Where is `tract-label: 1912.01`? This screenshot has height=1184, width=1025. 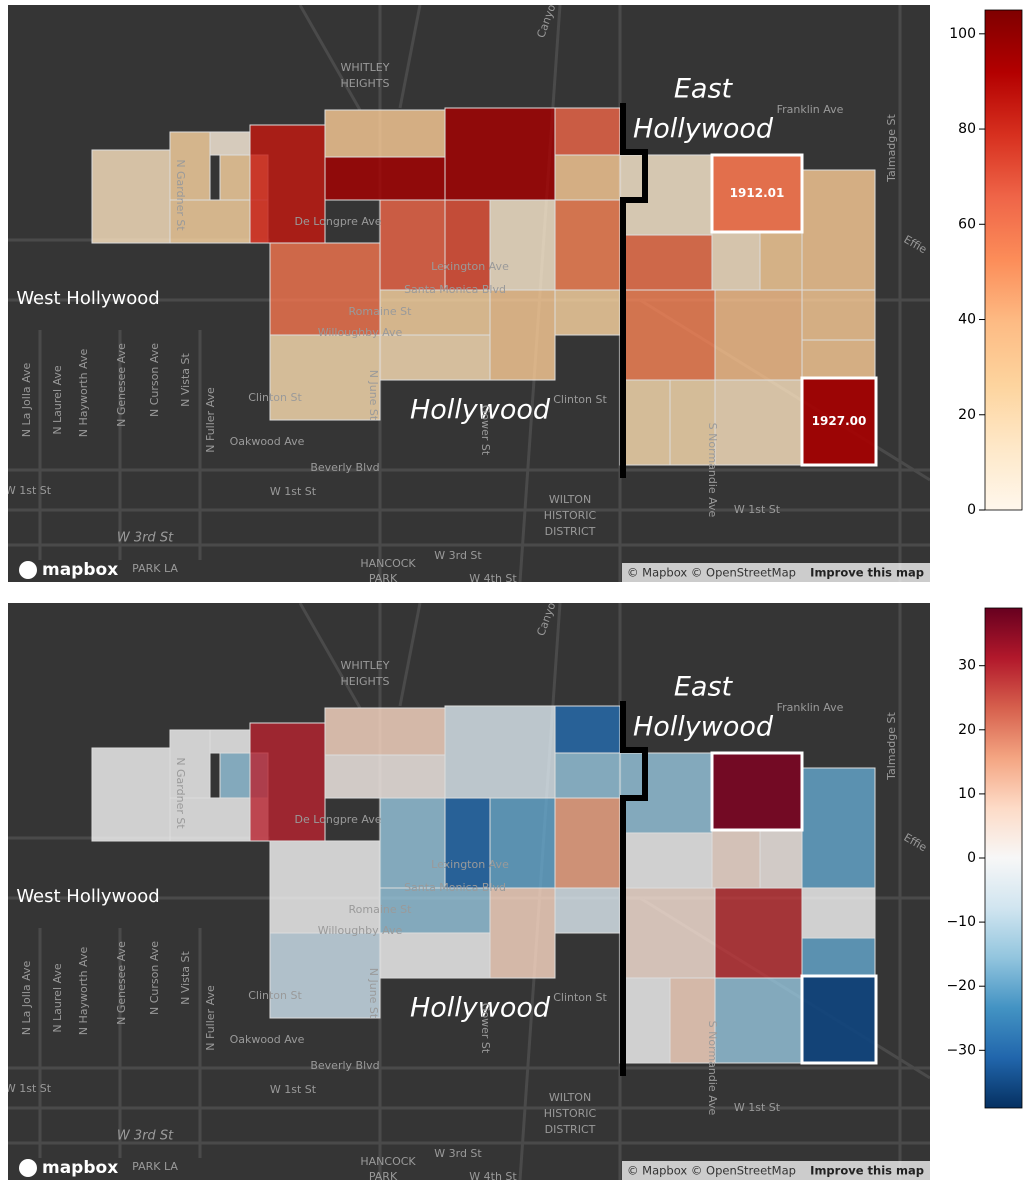 tract-label: 1912.01 is located at coordinates (757, 193).